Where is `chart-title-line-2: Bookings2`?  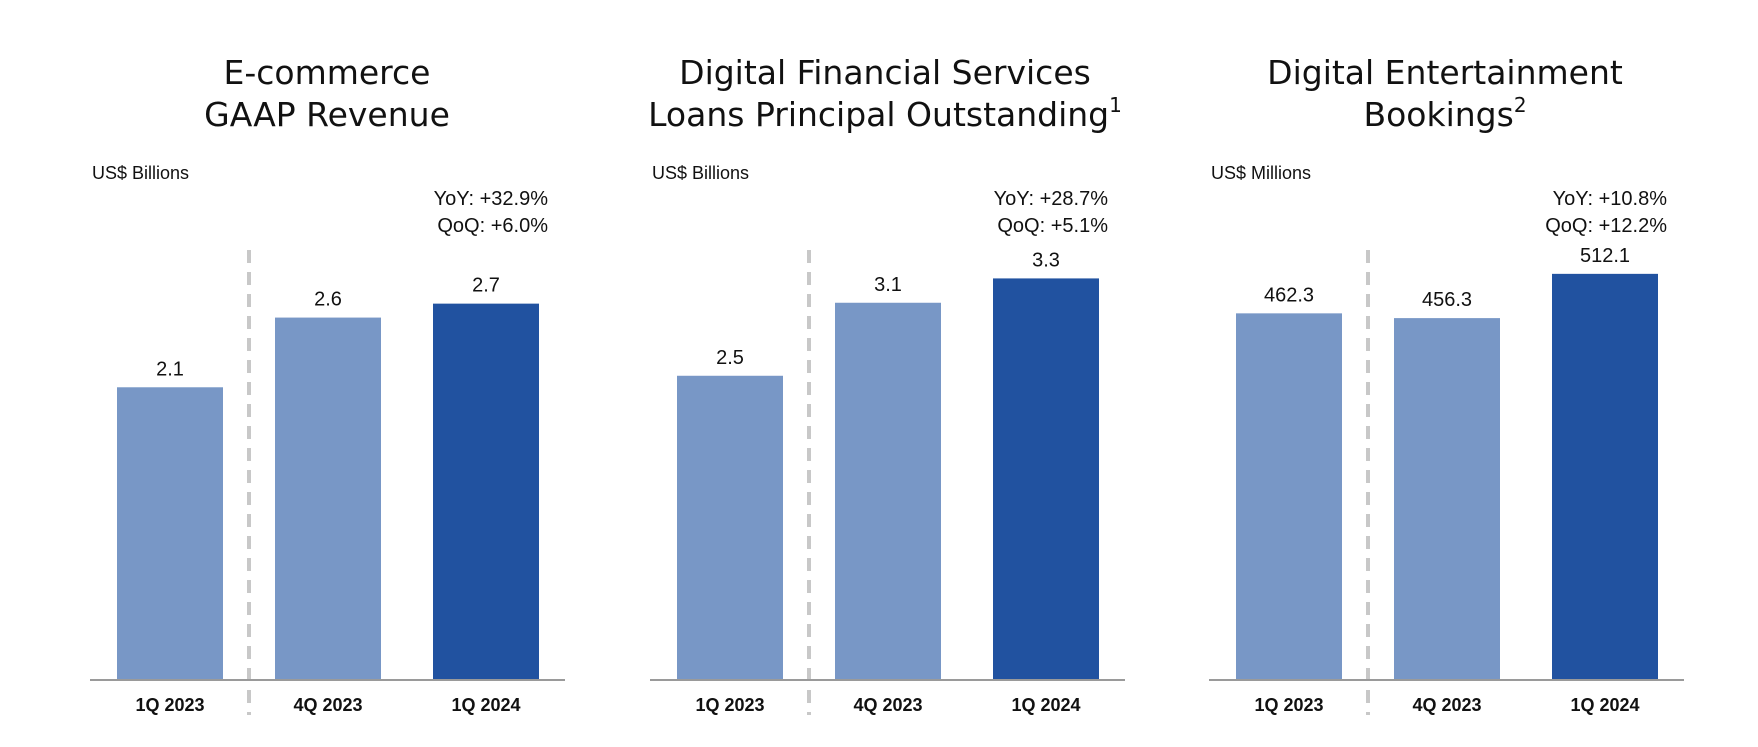 chart-title-line-2: Bookings2 is located at coordinates (1444, 113).